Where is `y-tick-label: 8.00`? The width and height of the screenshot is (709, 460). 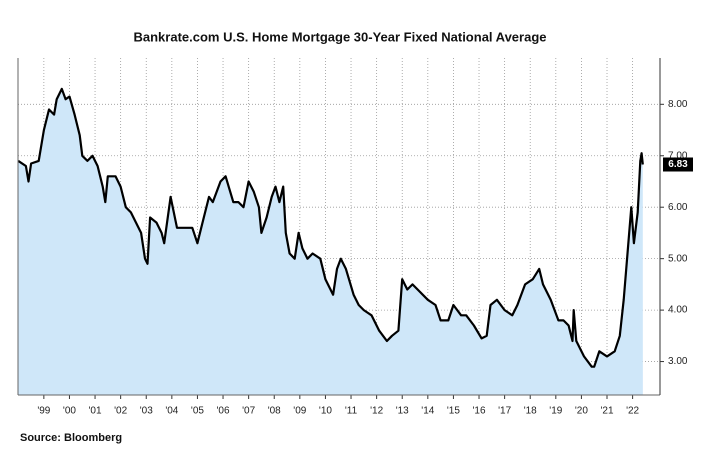 y-tick-label: 8.00 is located at coordinates (678, 104).